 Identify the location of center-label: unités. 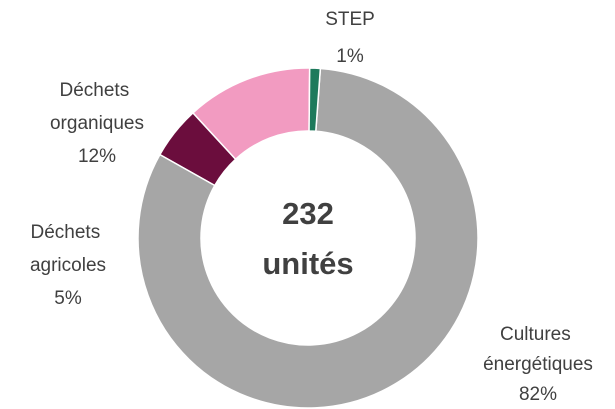
(307, 263).